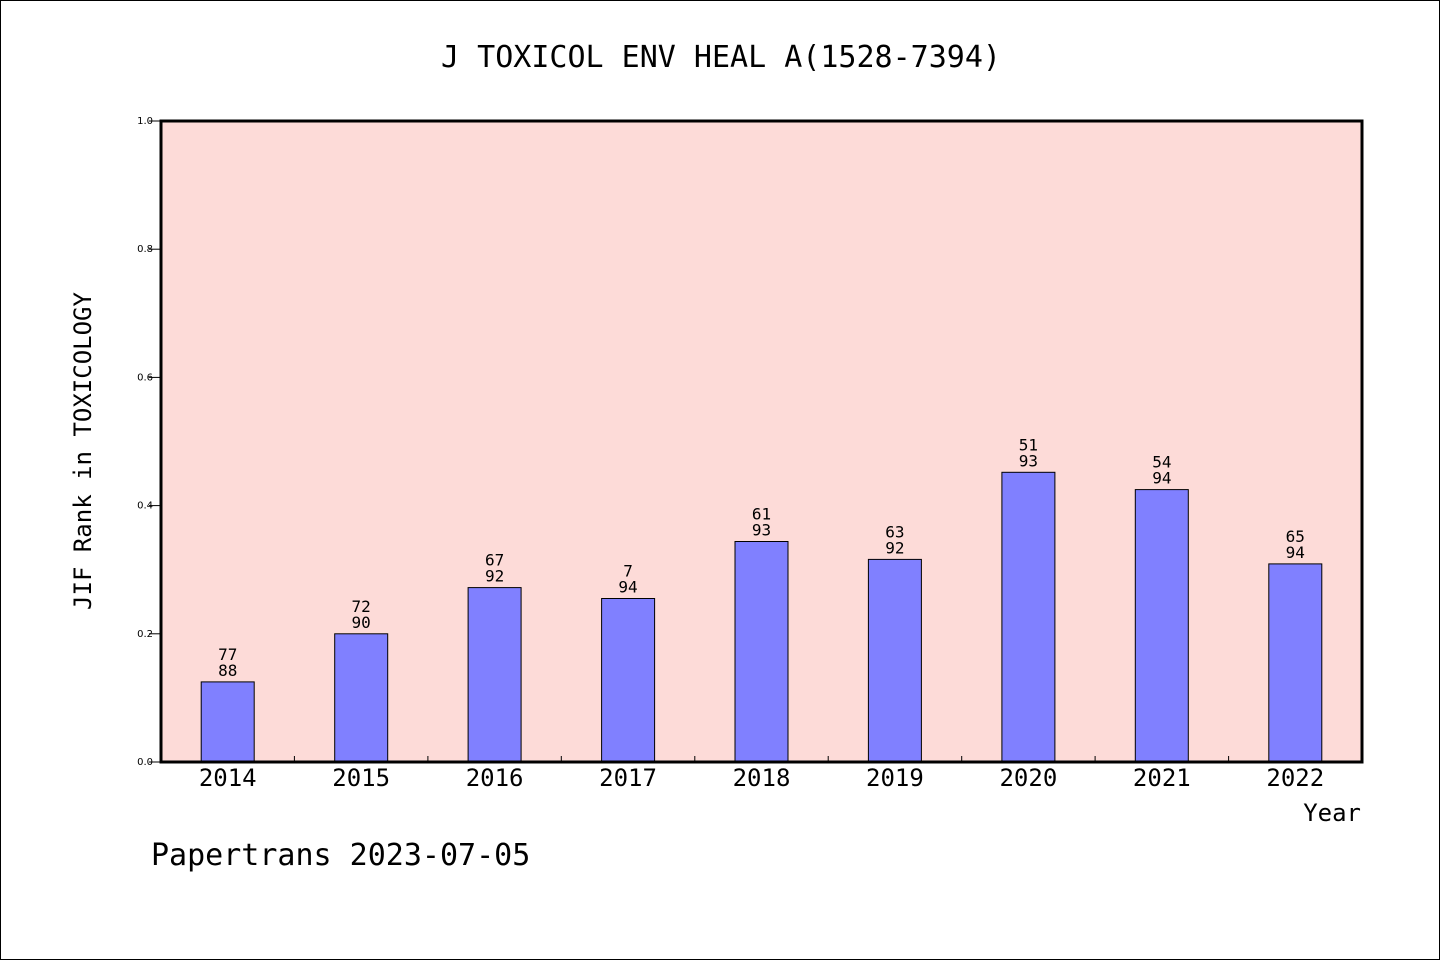 The width and height of the screenshot is (1440, 961). What do you see at coordinates (361, 622) in the screenshot?
I see `data-label-total-2015: 90` at bounding box center [361, 622].